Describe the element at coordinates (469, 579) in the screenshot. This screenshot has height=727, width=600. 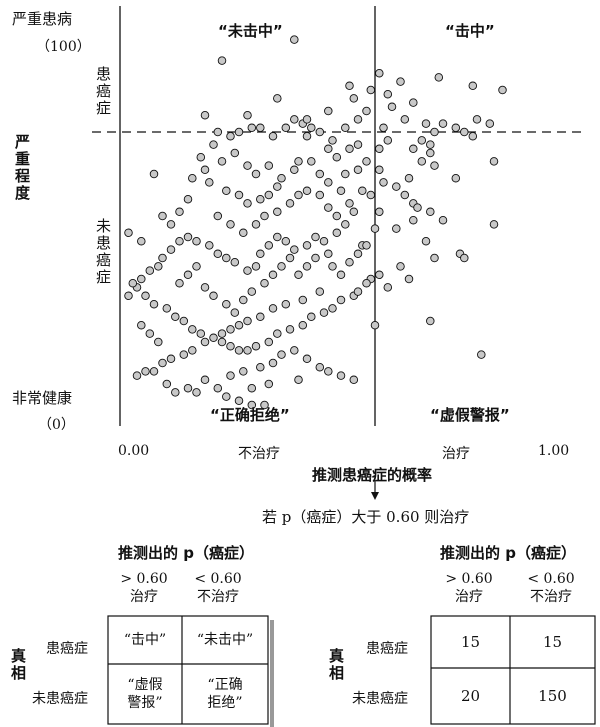
I see `table2-col1-threshold: > 0.60` at that location.